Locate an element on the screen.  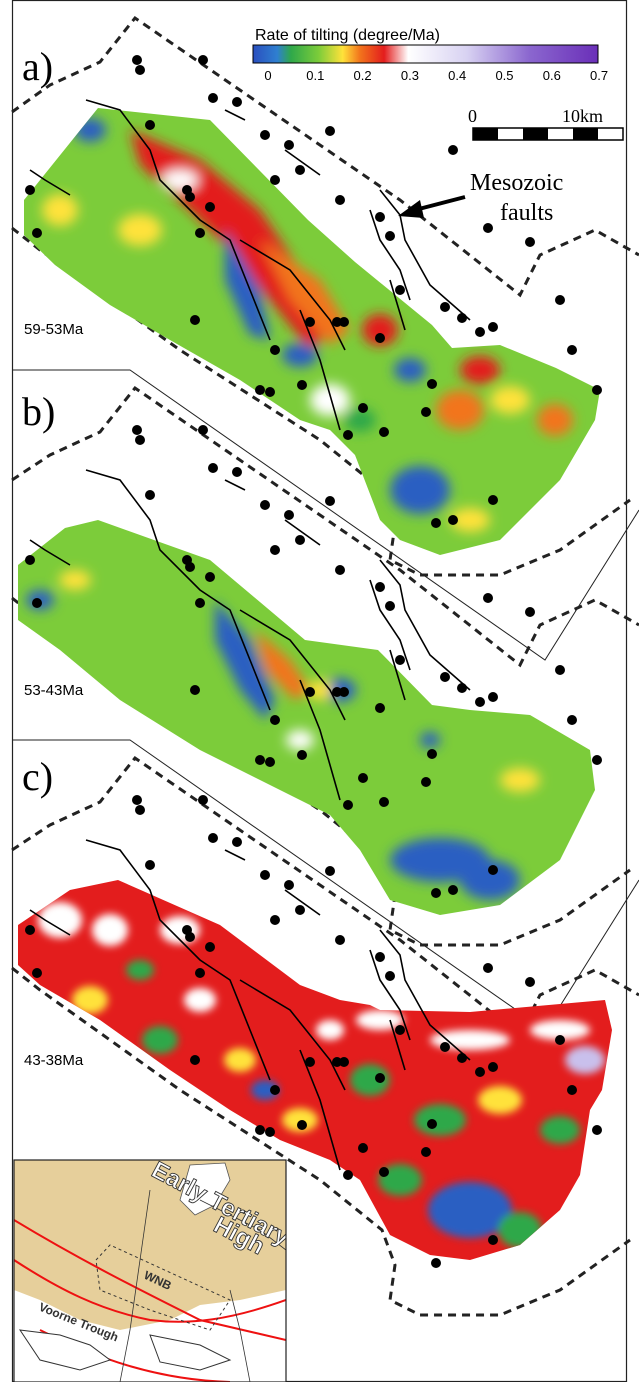
colorbar-title: Rate of tilting (degree/Ma) is located at coordinates (347, 35).